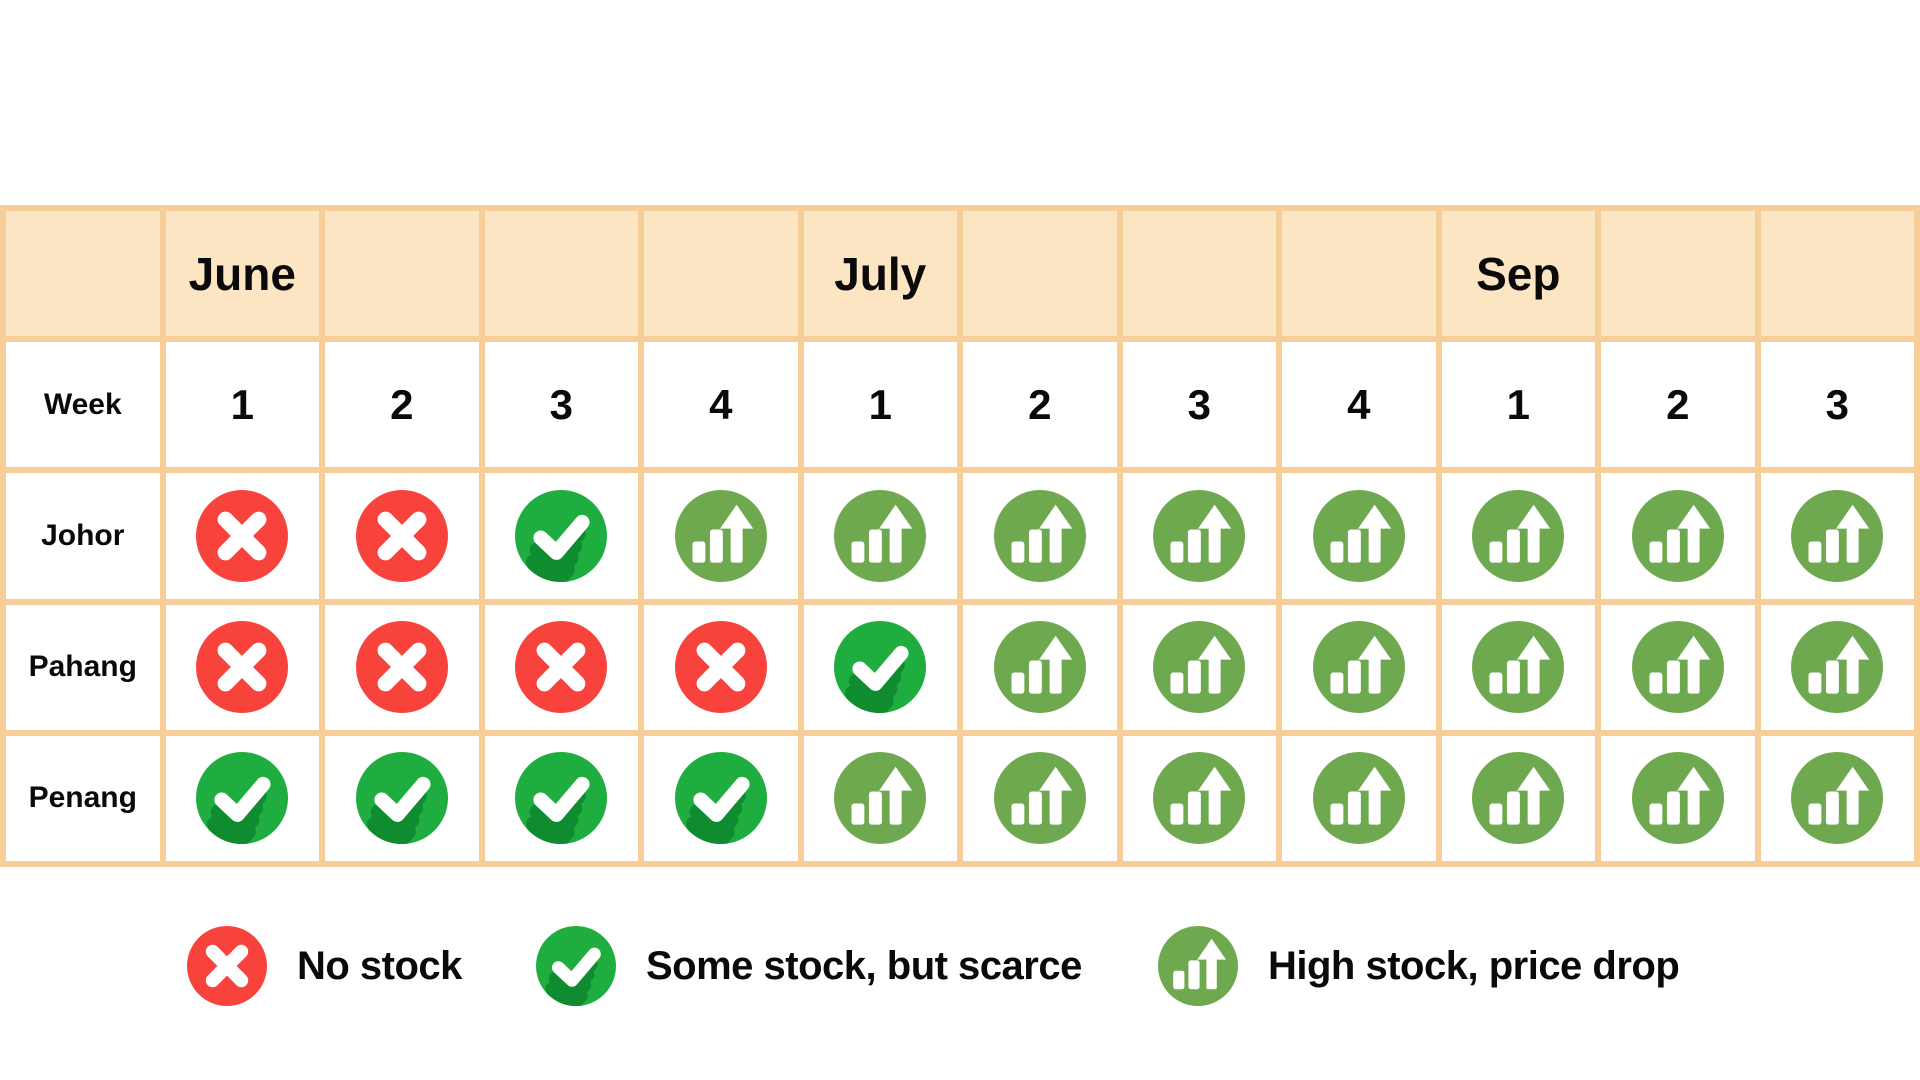  I want to click on some-stock-icon, so click(576, 966).